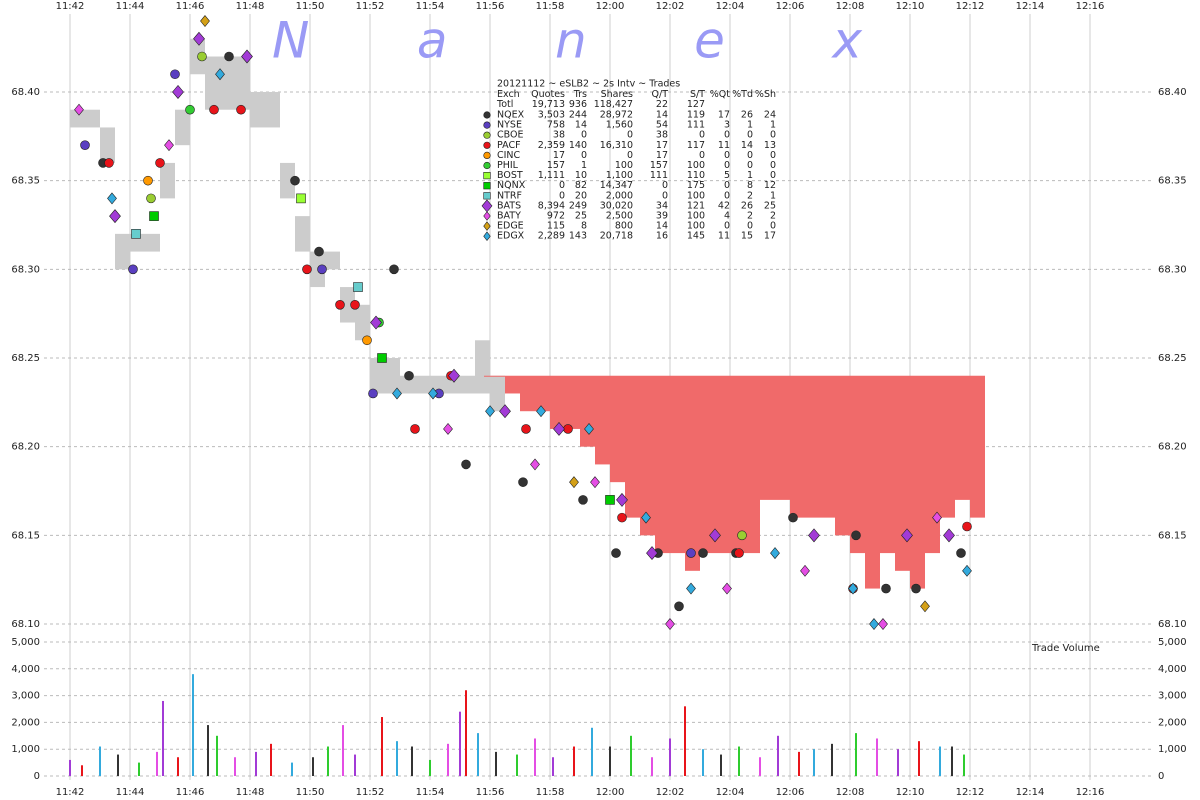 This screenshot has width=1200, height=800. I want to click on x-tick-label-bottom: 12:10, so click(910, 792).